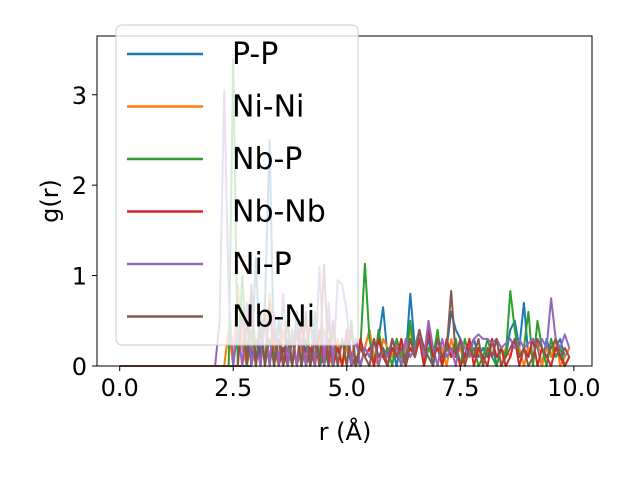  What do you see at coordinates (79, 186) in the screenshot?
I see `y-tick-label: 2` at bounding box center [79, 186].